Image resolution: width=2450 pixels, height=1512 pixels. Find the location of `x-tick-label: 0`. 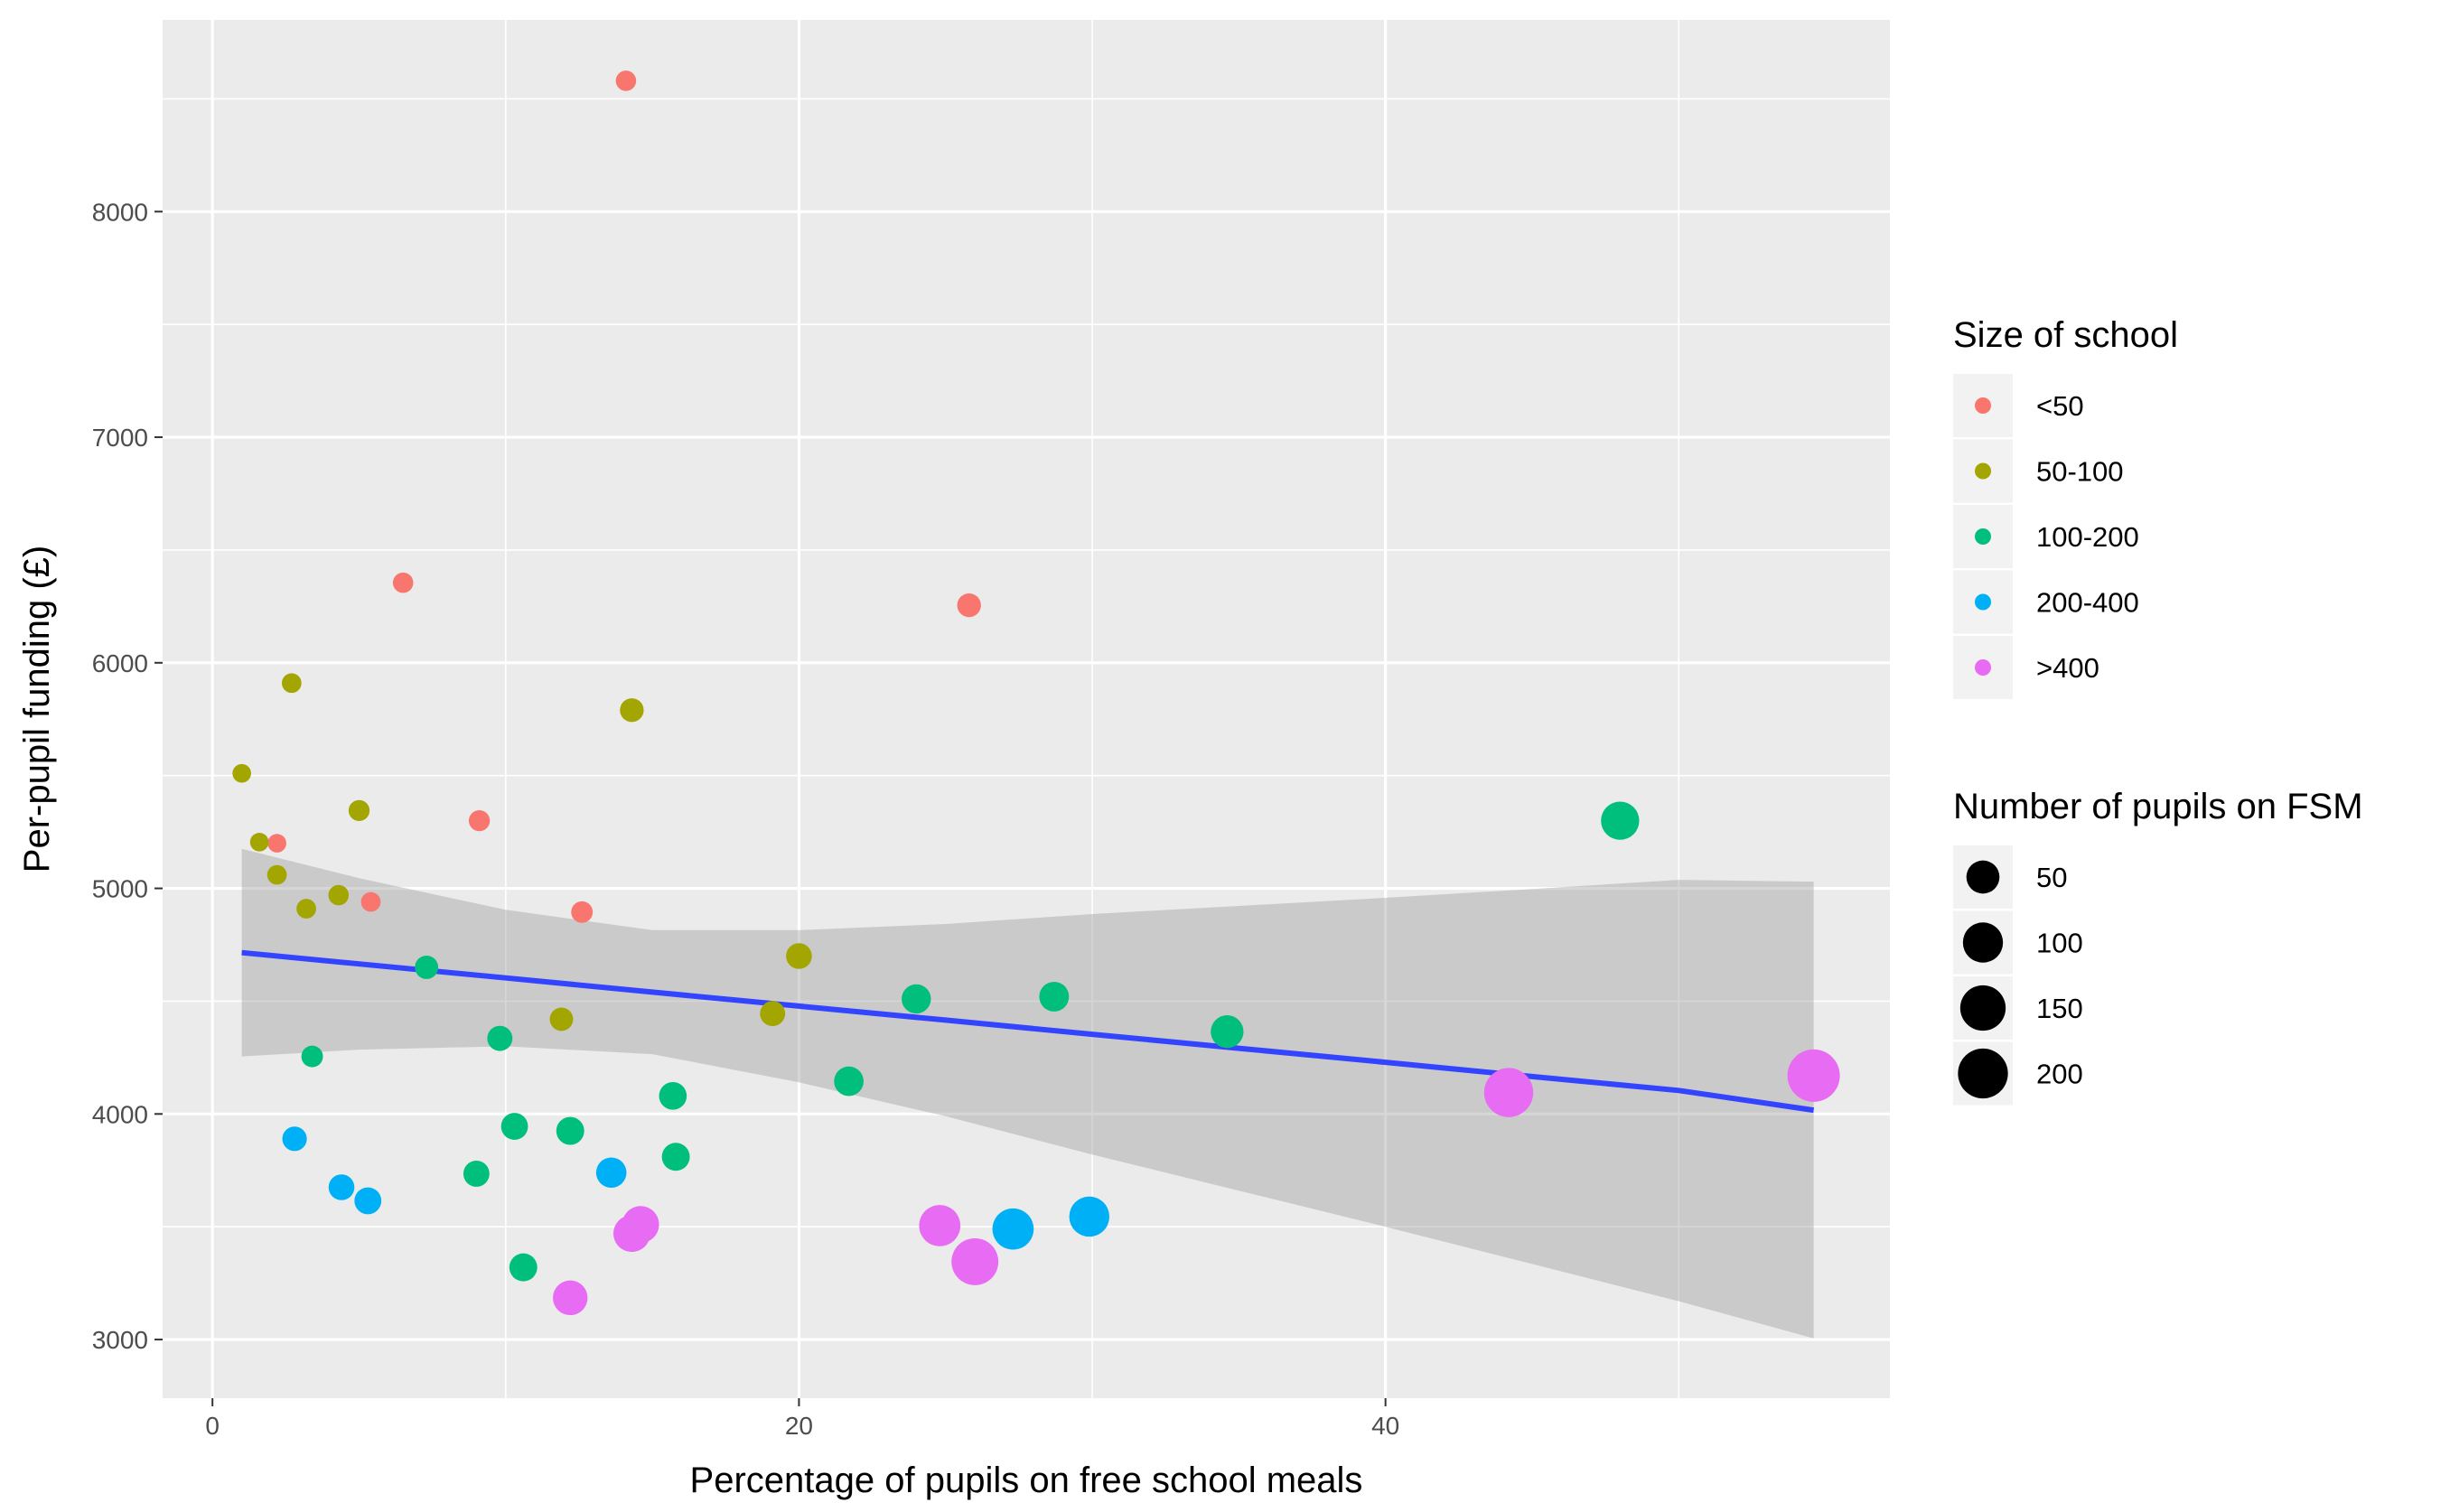

x-tick-label: 0 is located at coordinates (212, 1426).